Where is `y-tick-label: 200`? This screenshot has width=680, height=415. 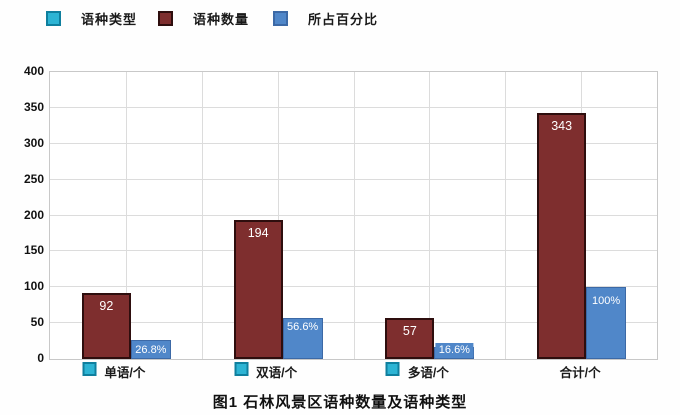 y-tick-label: 200 is located at coordinates (33, 214).